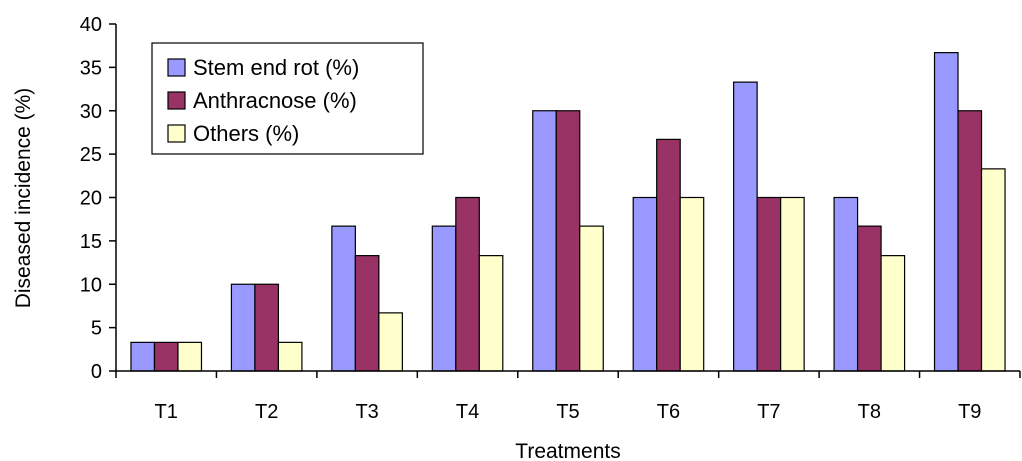  I want to click on bar-3-T2, so click(290, 356).